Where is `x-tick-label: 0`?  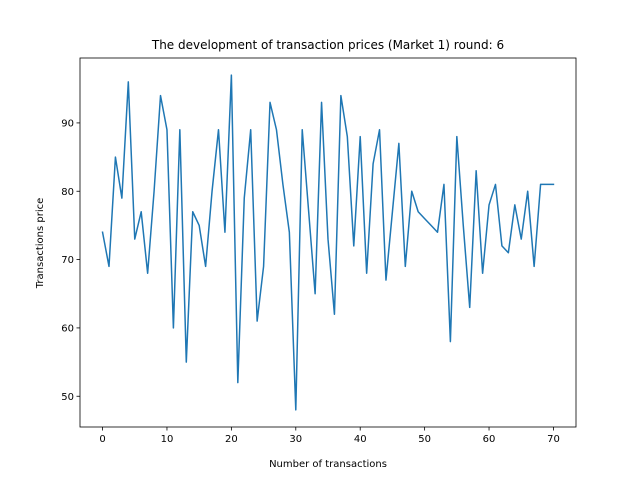 x-tick-label: 0 is located at coordinates (102, 439).